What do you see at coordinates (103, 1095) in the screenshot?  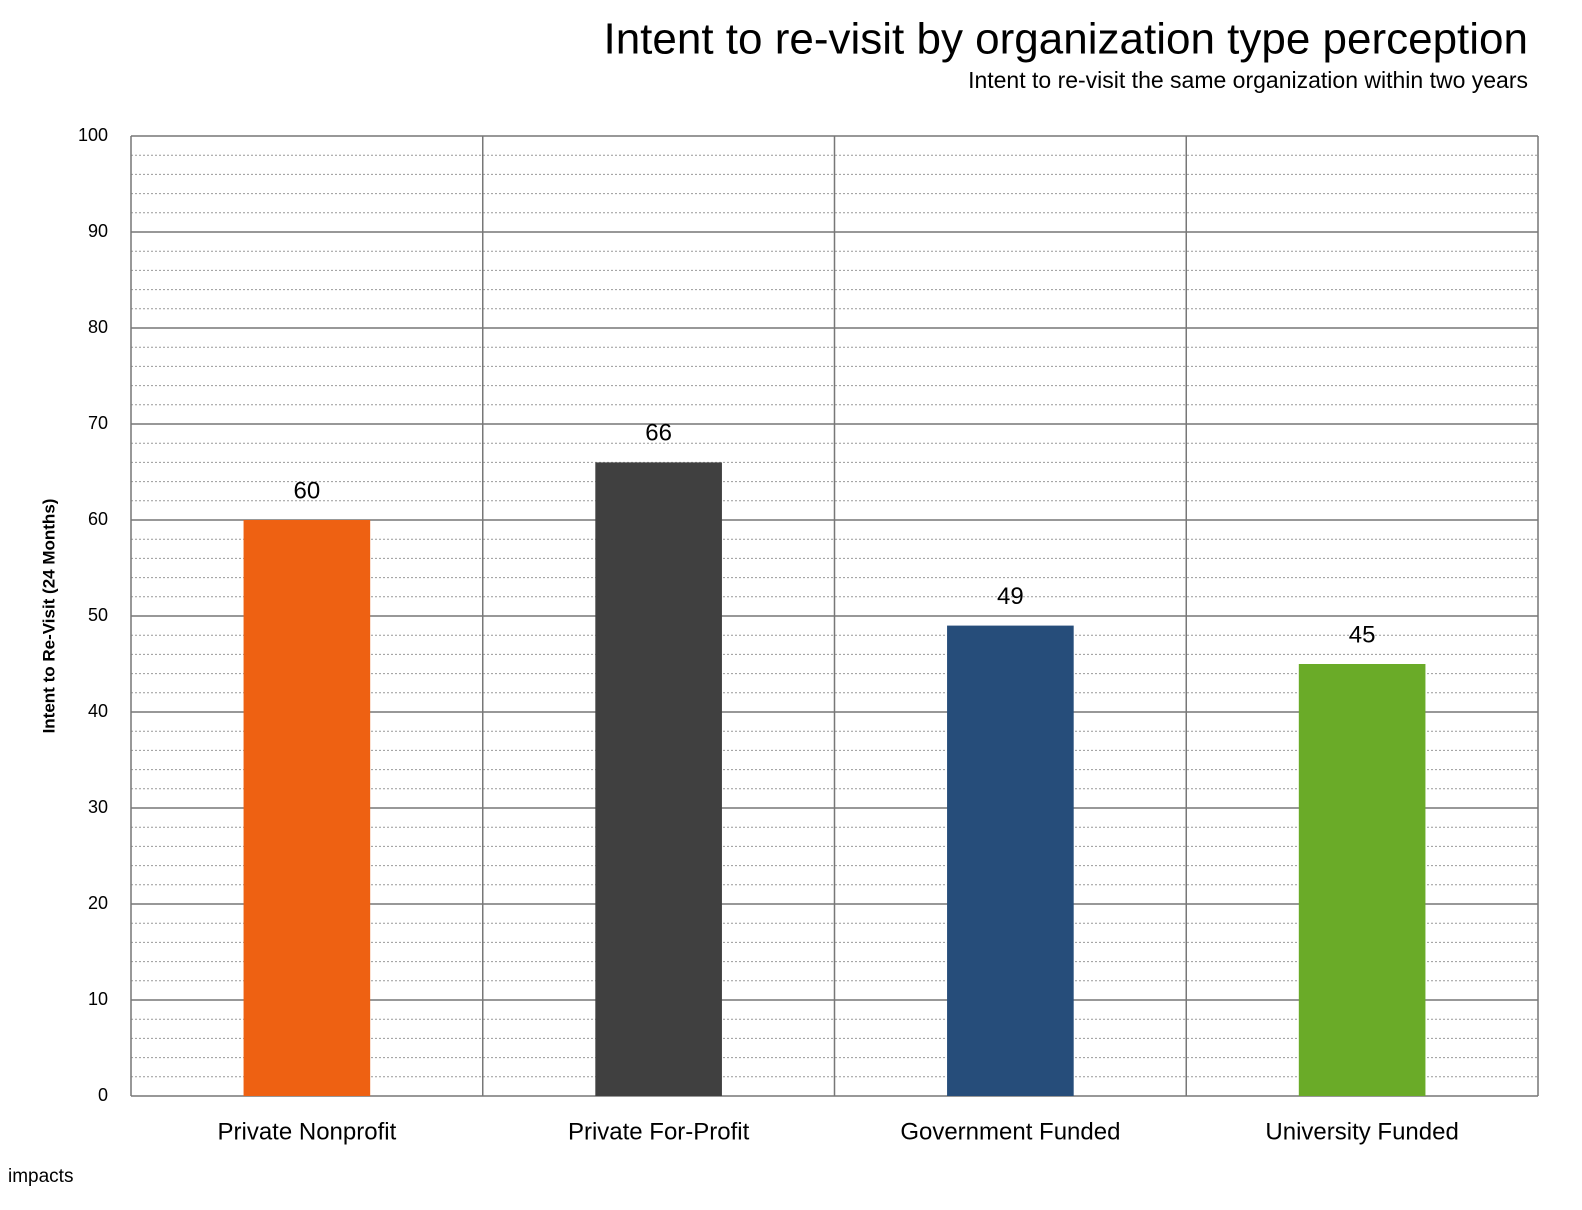 I see `y-tick-label: 0` at bounding box center [103, 1095].